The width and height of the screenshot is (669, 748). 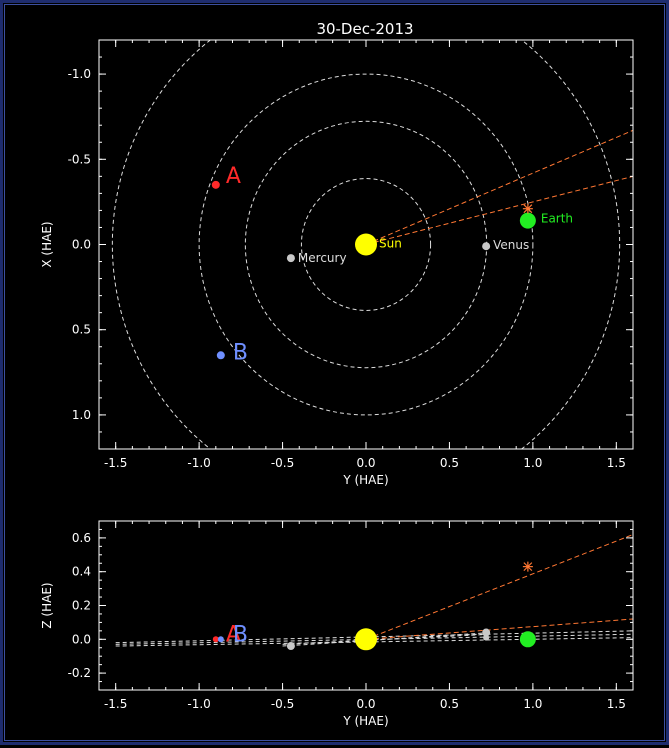 What do you see at coordinates (486, 637) in the screenshot?
I see `body-venus2` at bounding box center [486, 637].